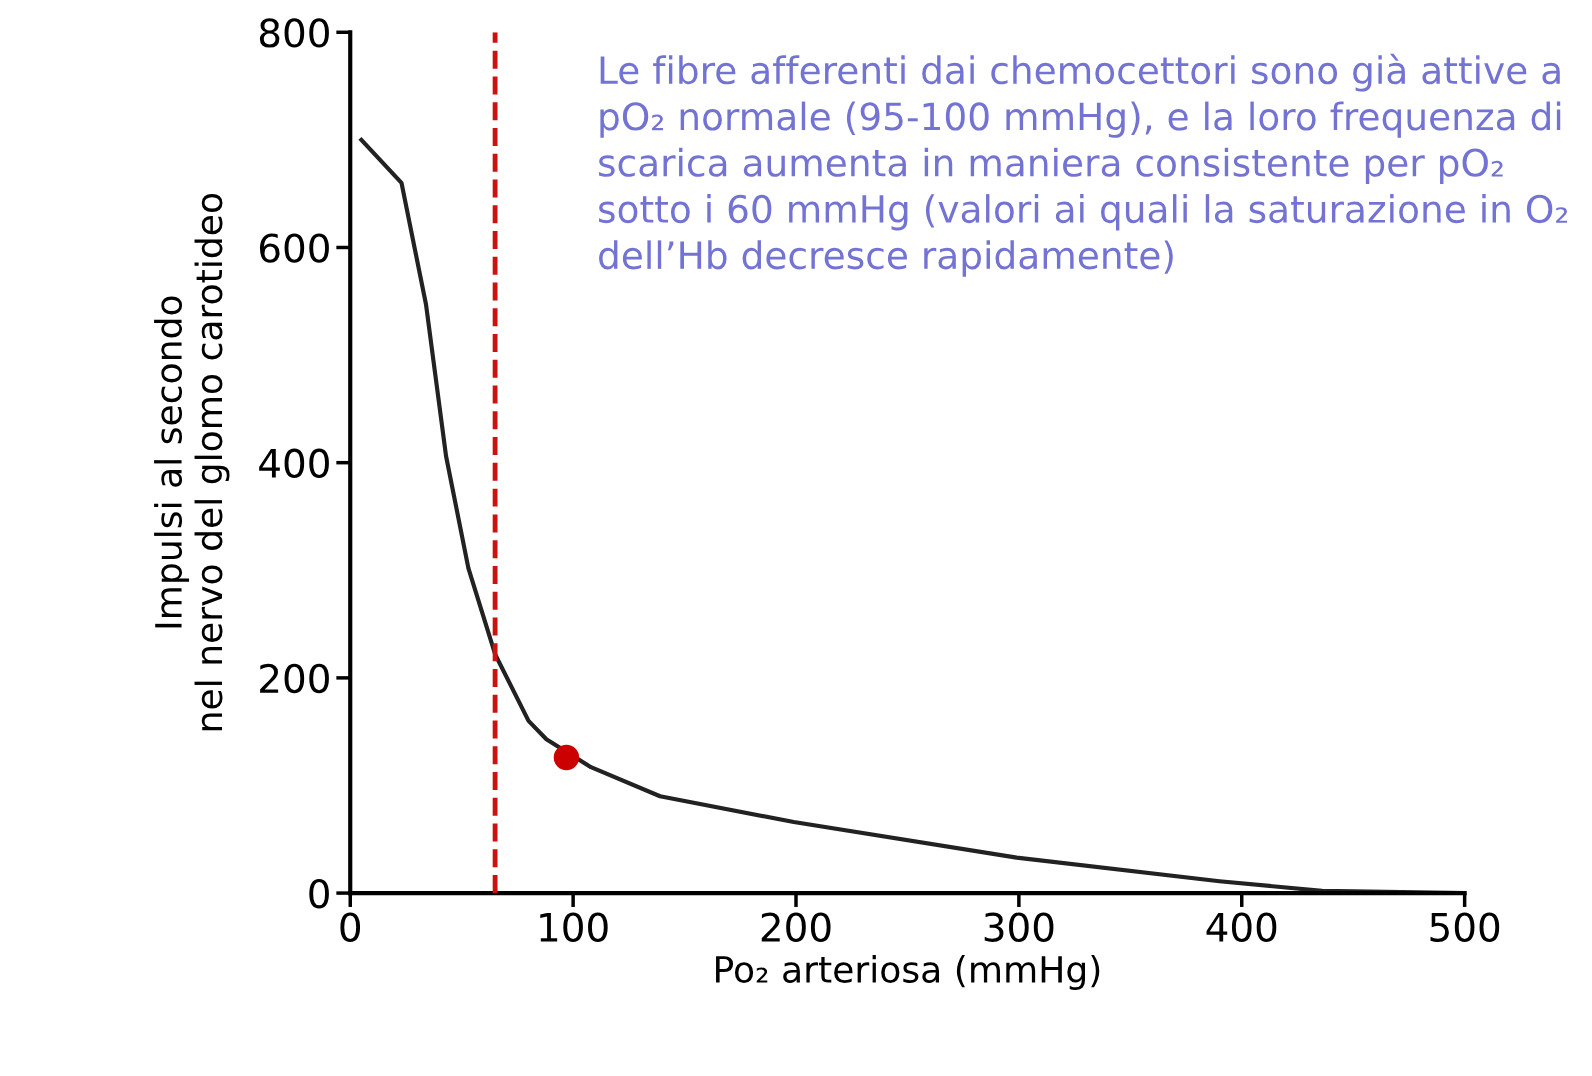 This screenshot has height=1076, width=1592. I want to click on annotation: Le fibre afferenti dai chemocettori sono già attive a pO₂ normale (95-100 mmHg), e la loro frequenza di scarica aumenta in maniera consistente per pO₂ sotto i 60 mmHg (valori ai quali la saturazione in O₂ dell’Hb decresce rapidamente), so click(1083, 165).